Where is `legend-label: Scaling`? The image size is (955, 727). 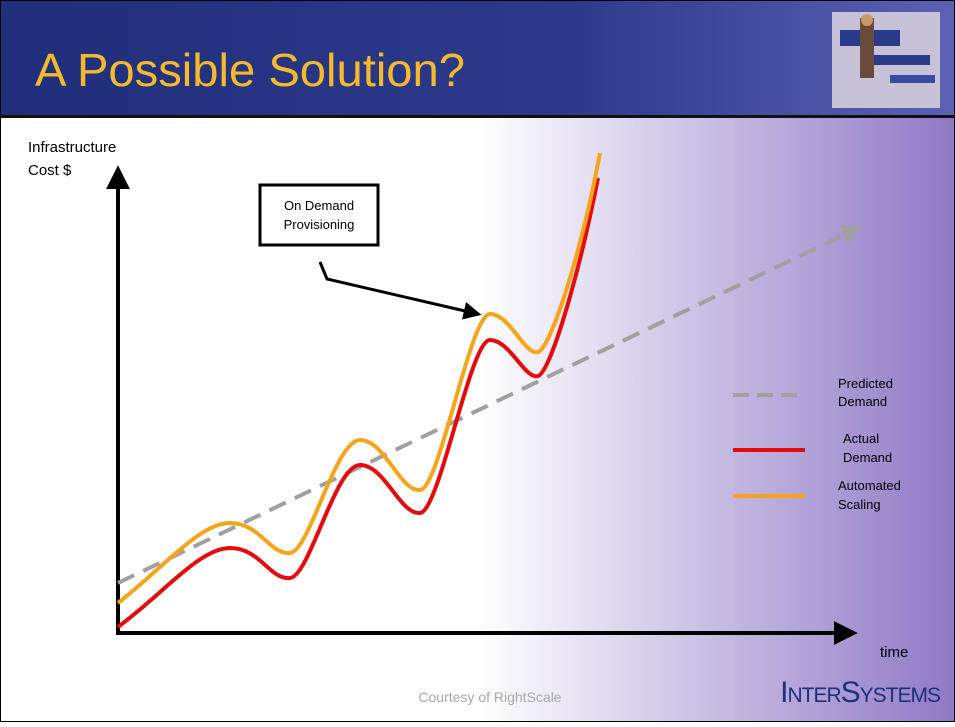 legend-label: Scaling is located at coordinates (859, 504).